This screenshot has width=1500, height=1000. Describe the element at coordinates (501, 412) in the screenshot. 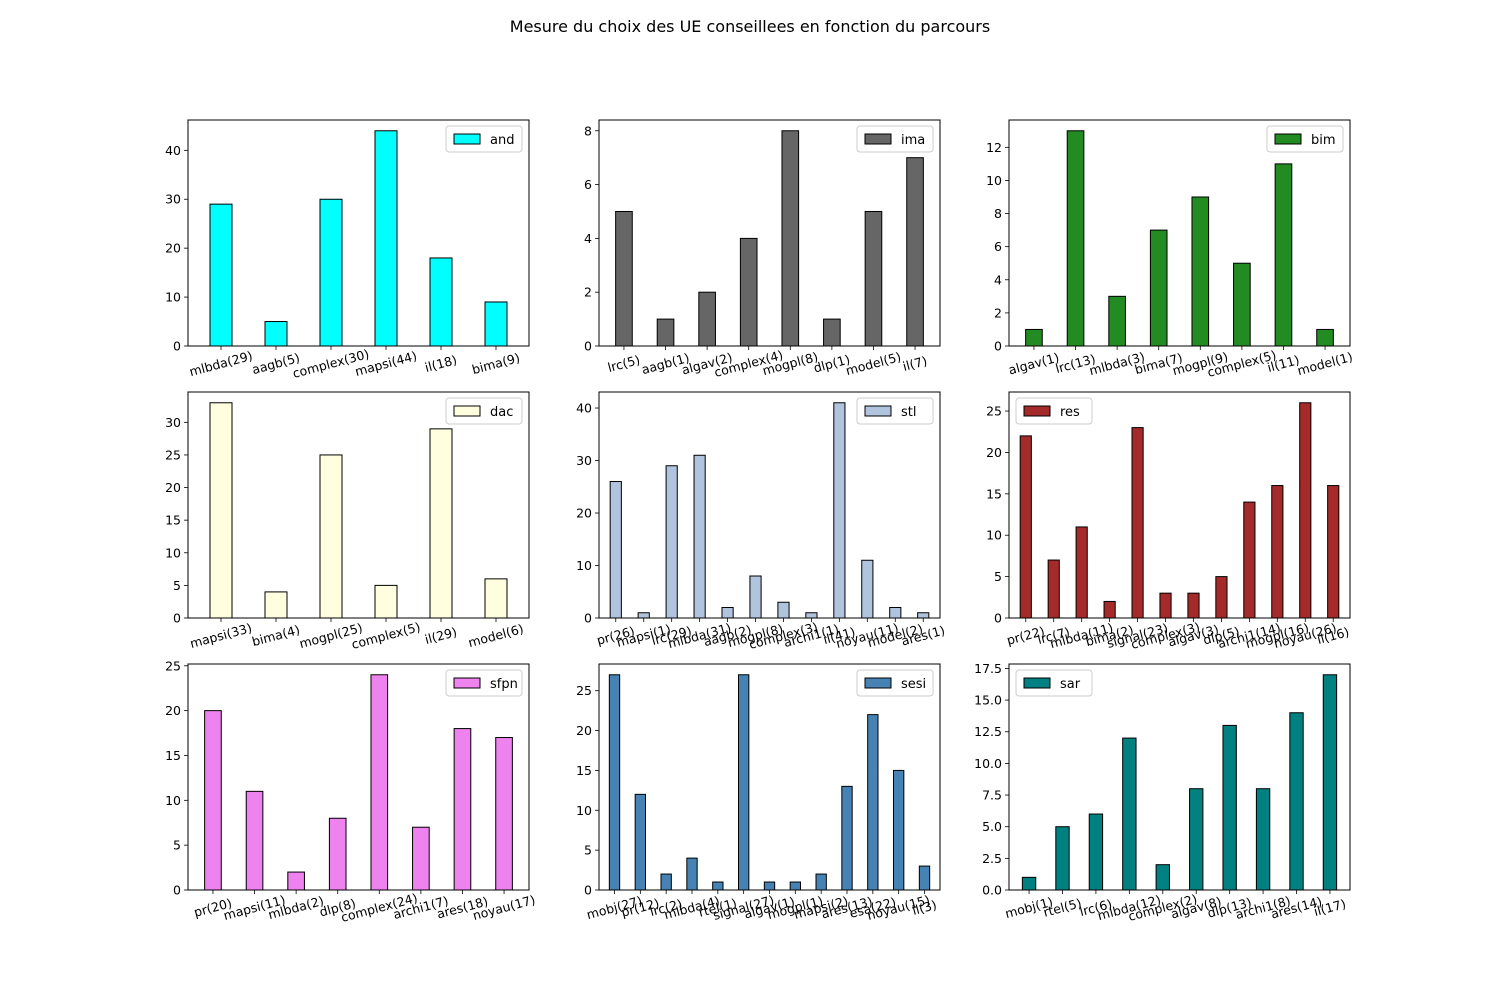

I see `legend-label: dac` at that location.